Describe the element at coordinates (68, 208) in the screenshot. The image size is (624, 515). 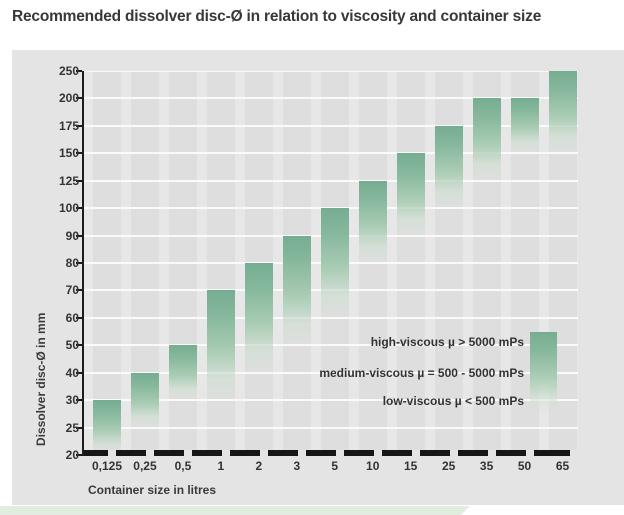
I see `y-tick-label-100: 100` at that location.